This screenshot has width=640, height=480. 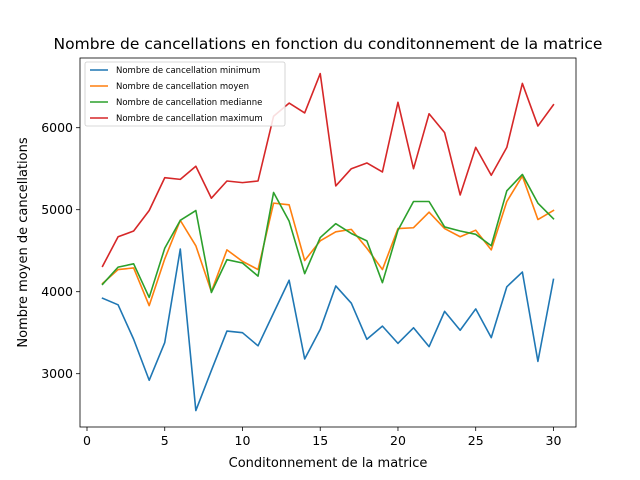 I want to click on legend-box, so click(x=185, y=94).